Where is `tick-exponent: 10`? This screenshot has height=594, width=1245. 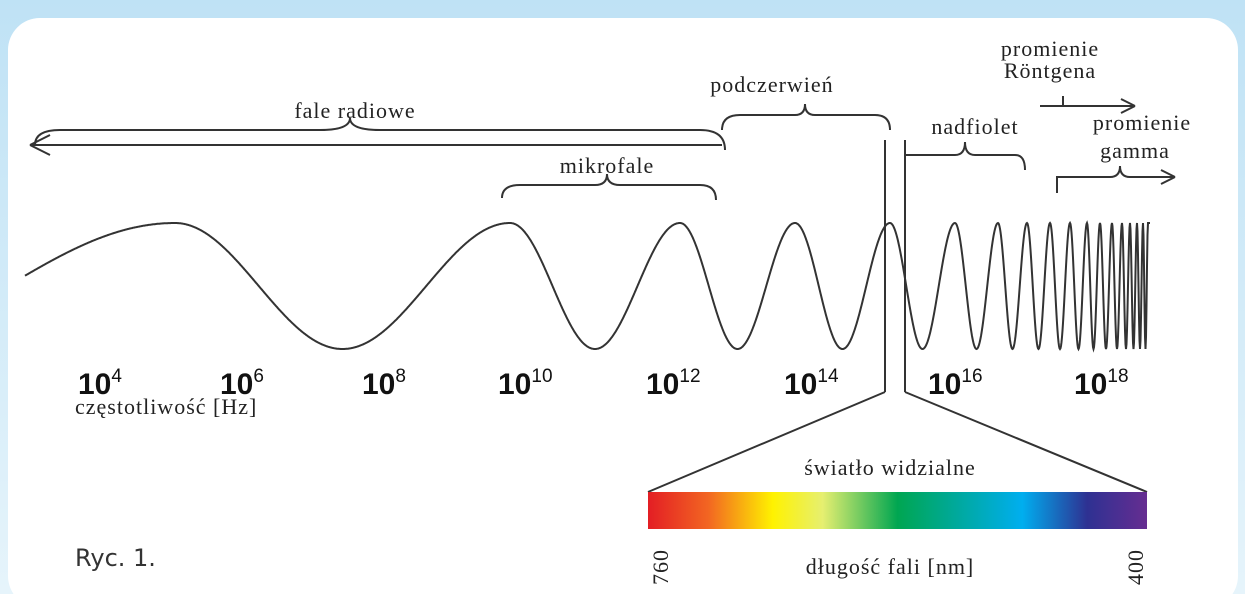 tick-exponent: 10 is located at coordinates (541, 376).